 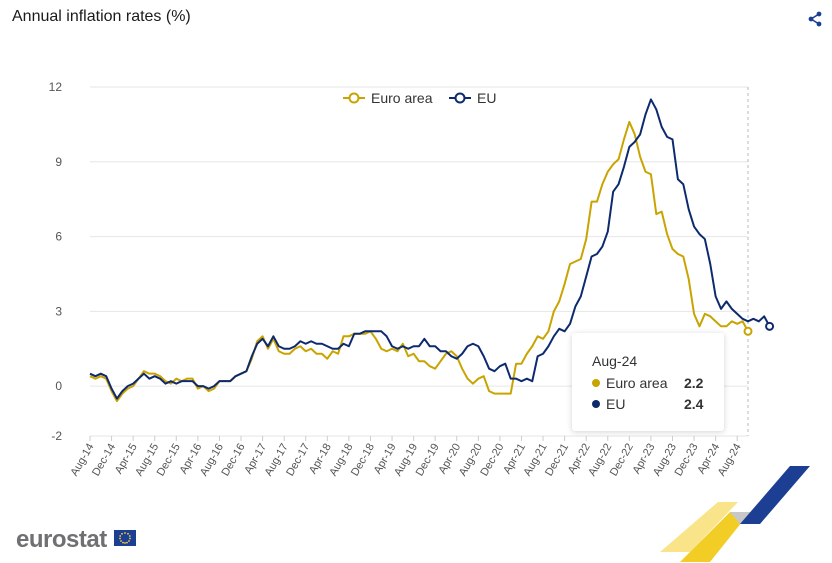 What do you see at coordinates (61, 539) in the screenshot?
I see `logo-text: eurostat` at bounding box center [61, 539].